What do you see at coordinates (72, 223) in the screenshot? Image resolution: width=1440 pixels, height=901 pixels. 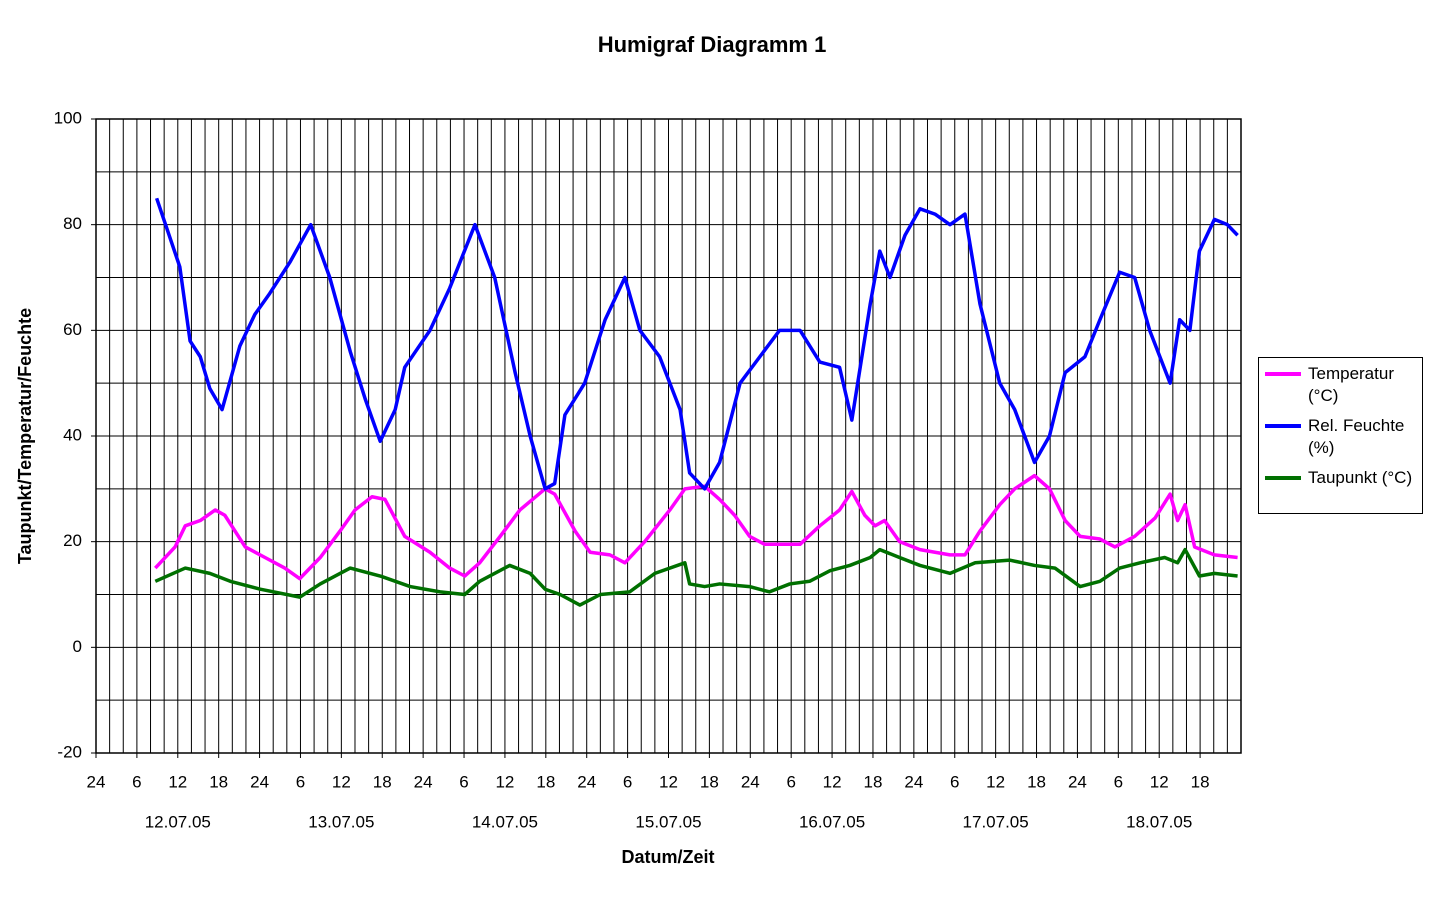 I see `y-tick-label: 80` at bounding box center [72, 223].